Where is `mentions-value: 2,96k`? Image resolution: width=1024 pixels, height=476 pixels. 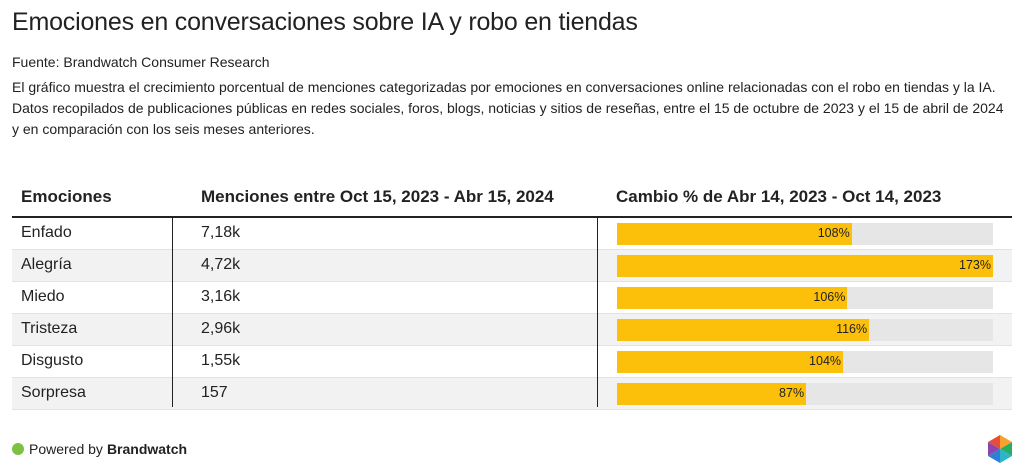 mentions-value: 2,96k is located at coordinates (221, 328).